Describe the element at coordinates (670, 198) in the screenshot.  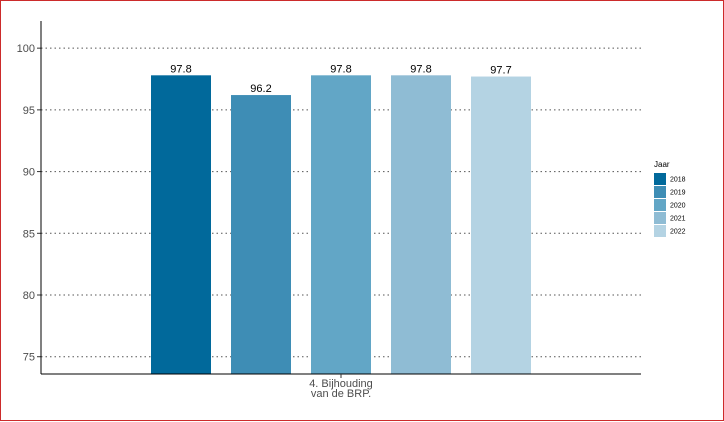
I see `legend: Jaar 2018 2019 2020 2021 2022` at that location.